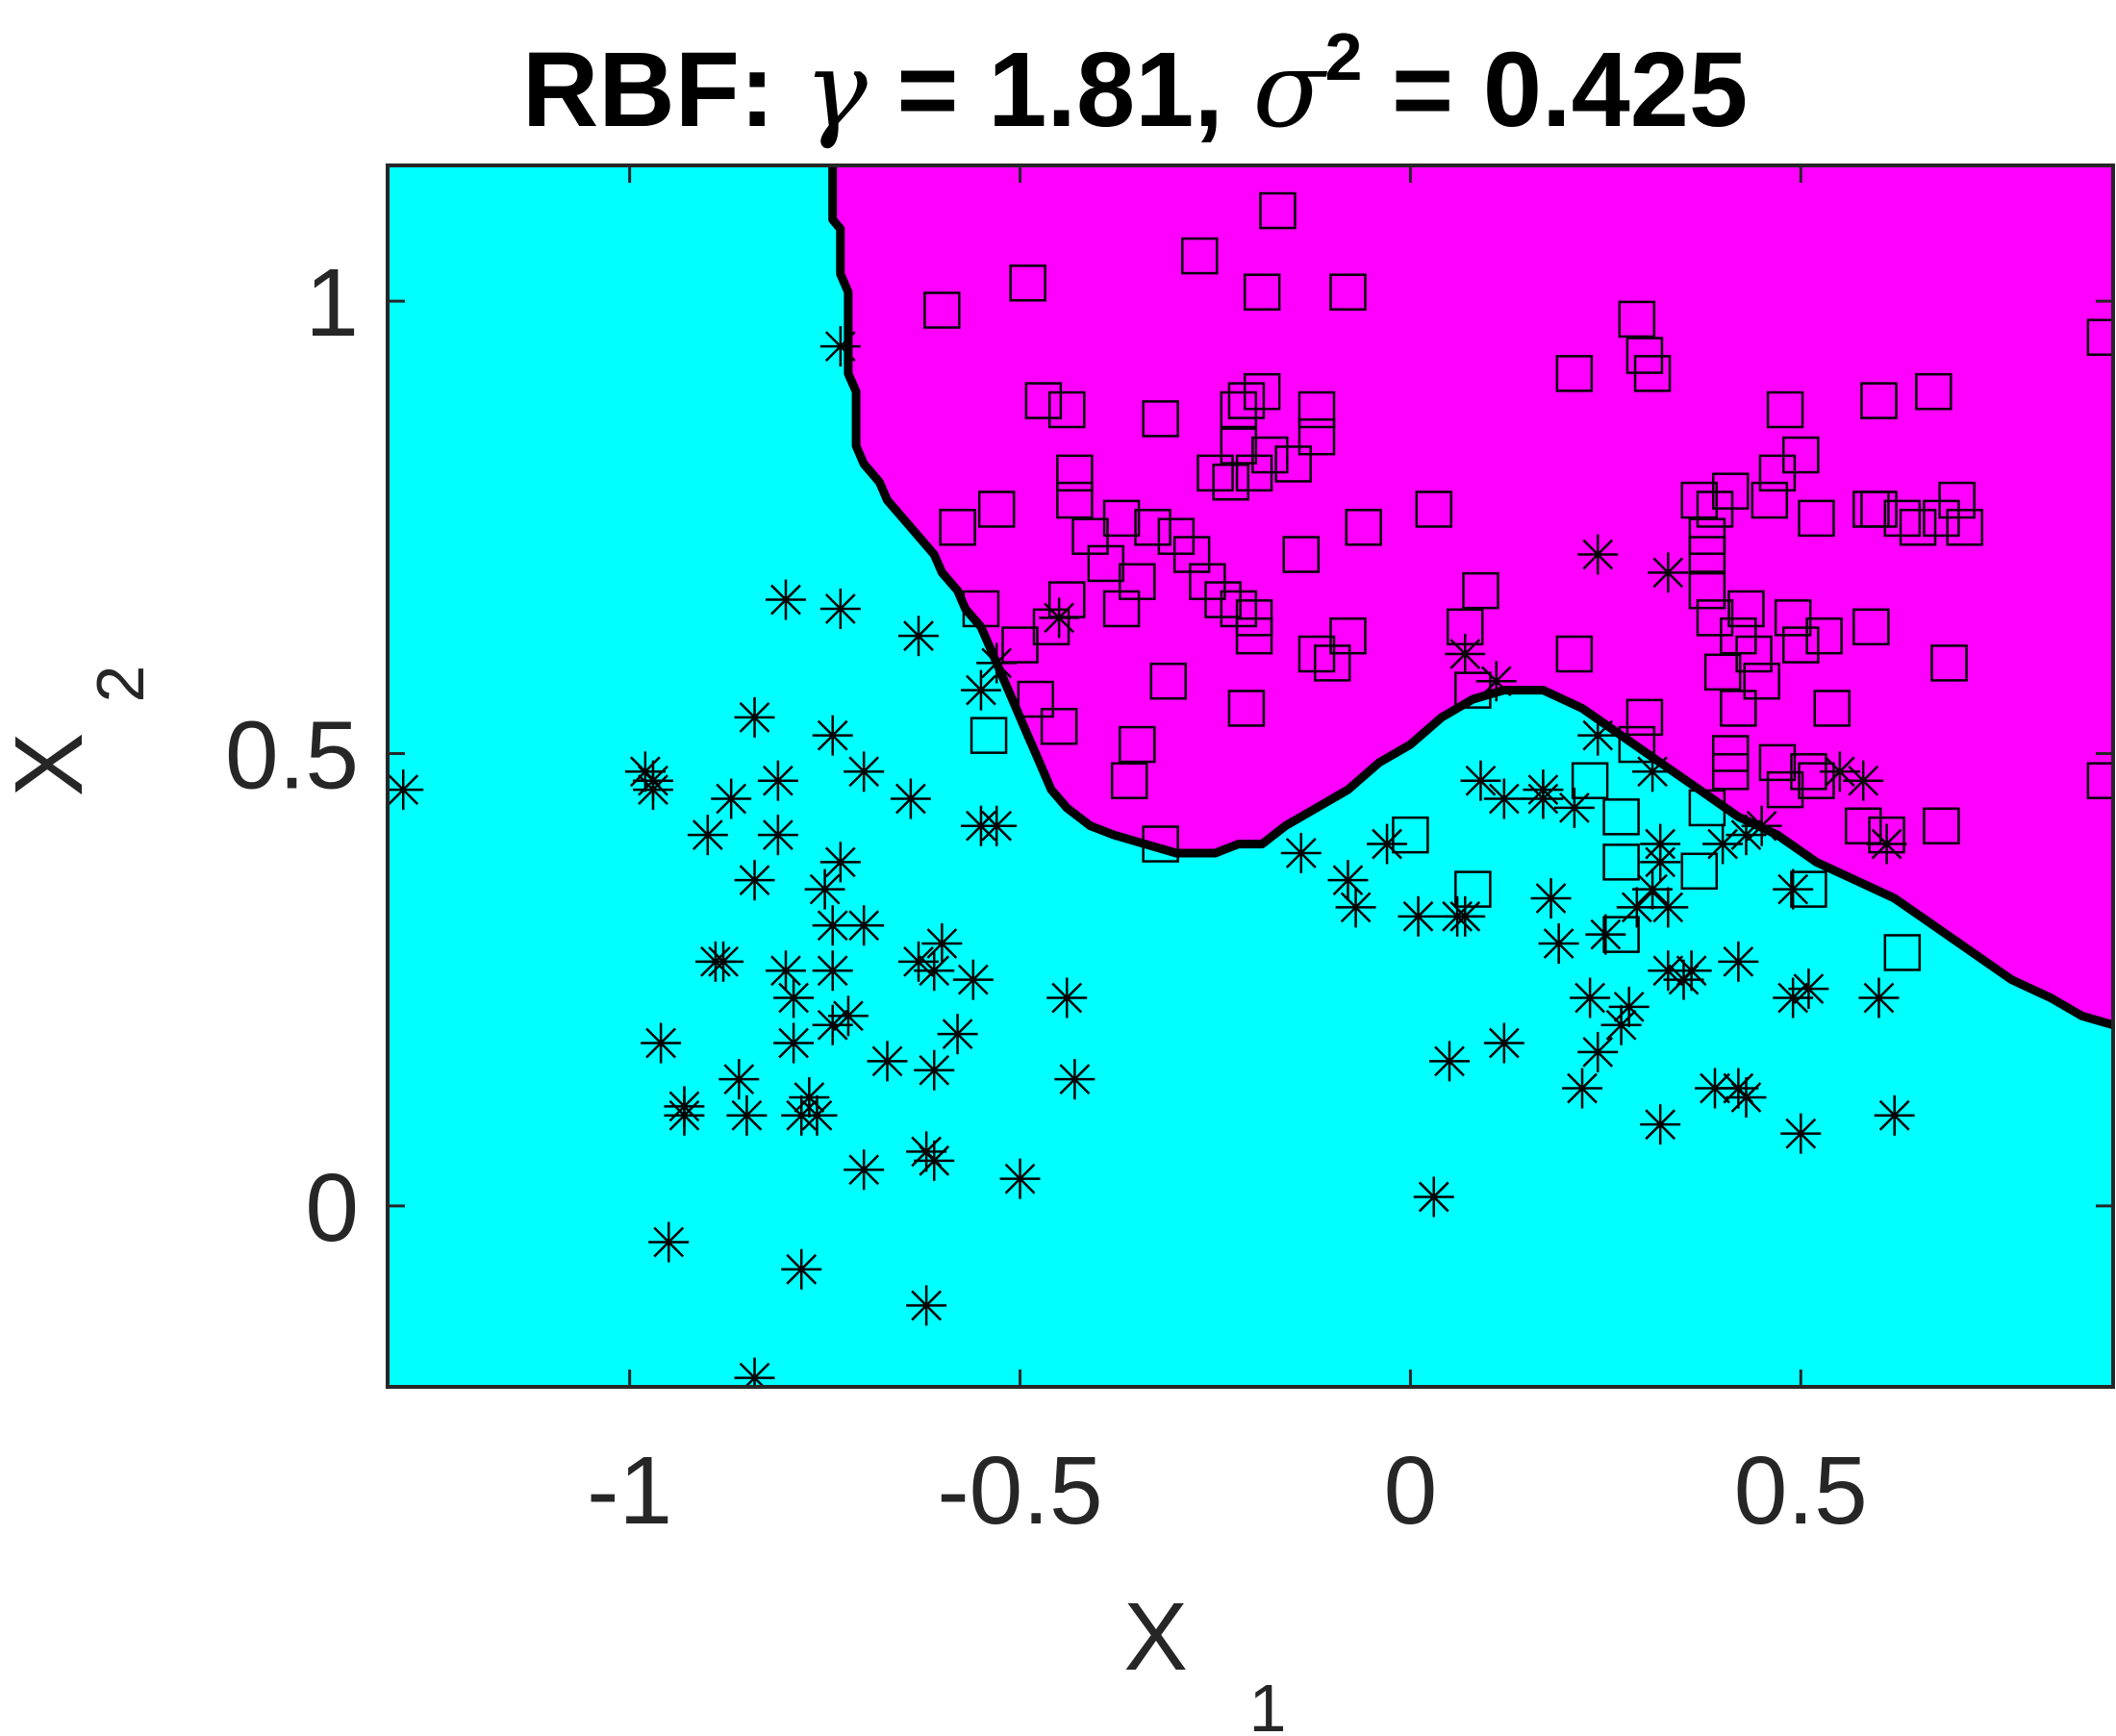 The image size is (2116, 1736). I want to click on chart-title: RBF: γ = 1.81, σ2 = 0.425, so click(1058, 82).